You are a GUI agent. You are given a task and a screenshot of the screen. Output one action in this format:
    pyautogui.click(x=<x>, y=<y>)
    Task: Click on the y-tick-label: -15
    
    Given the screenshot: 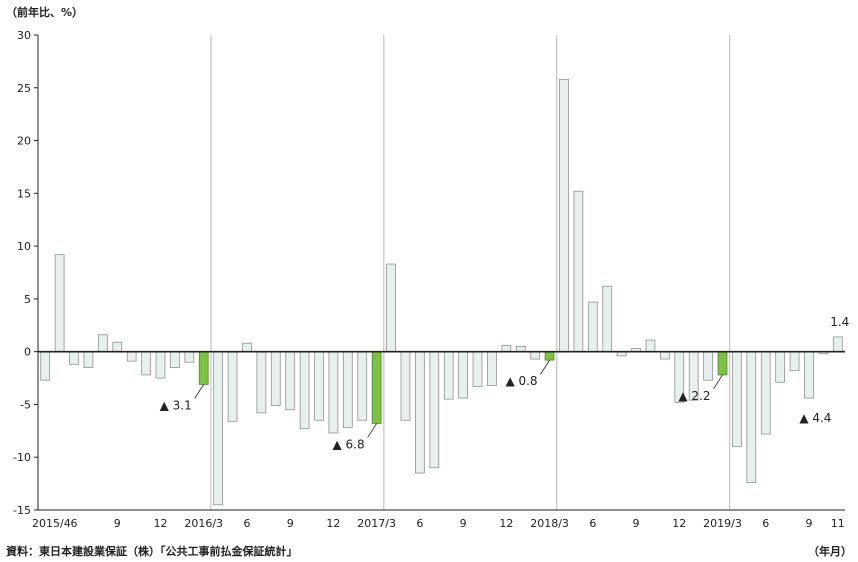 What is the action you would take?
    pyautogui.click(x=22, y=510)
    